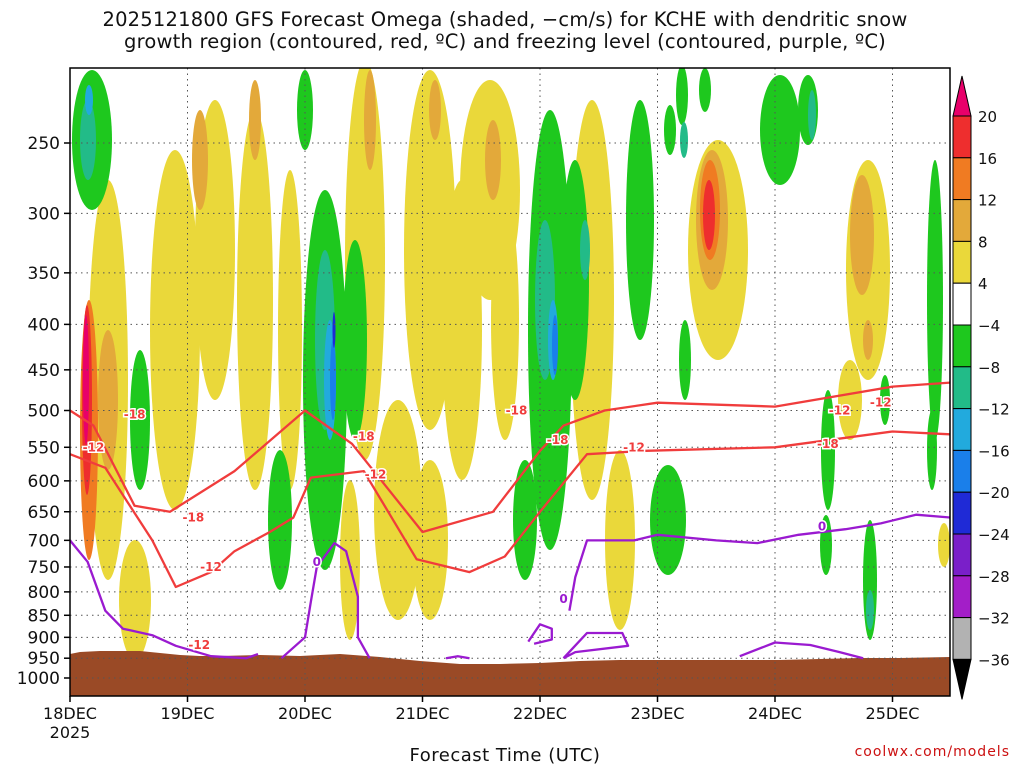 The height and width of the screenshot is (768, 1024). What do you see at coordinates (540, 713) in the screenshot?
I see `x-tick-label: 22DEC` at bounding box center [540, 713].